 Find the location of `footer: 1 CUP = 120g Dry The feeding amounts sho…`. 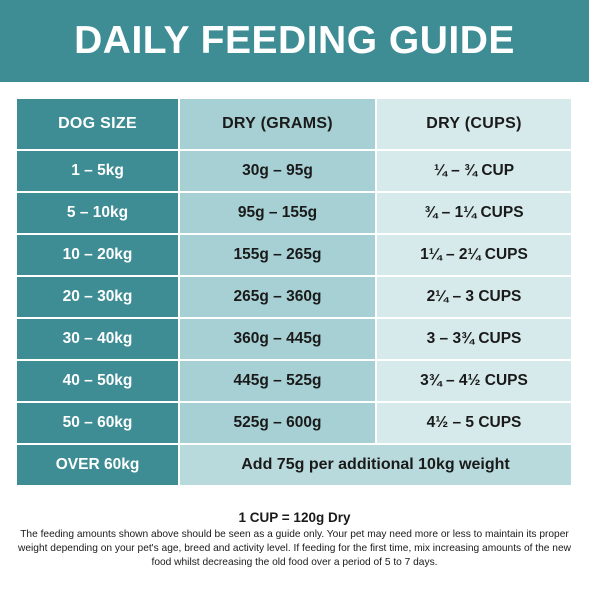

footer: 1 CUP = 120g Dry The feeding amounts sho… is located at coordinates (294, 540).